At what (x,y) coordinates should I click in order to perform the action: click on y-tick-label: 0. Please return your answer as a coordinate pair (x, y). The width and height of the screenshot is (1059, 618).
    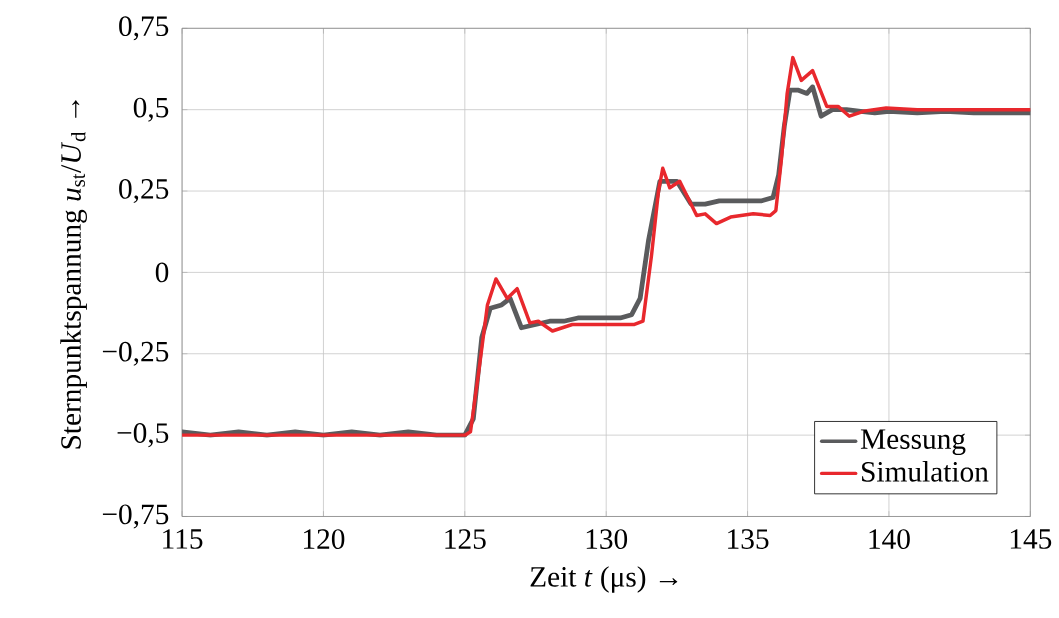
    Looking at the image, I should click on (162, 272).